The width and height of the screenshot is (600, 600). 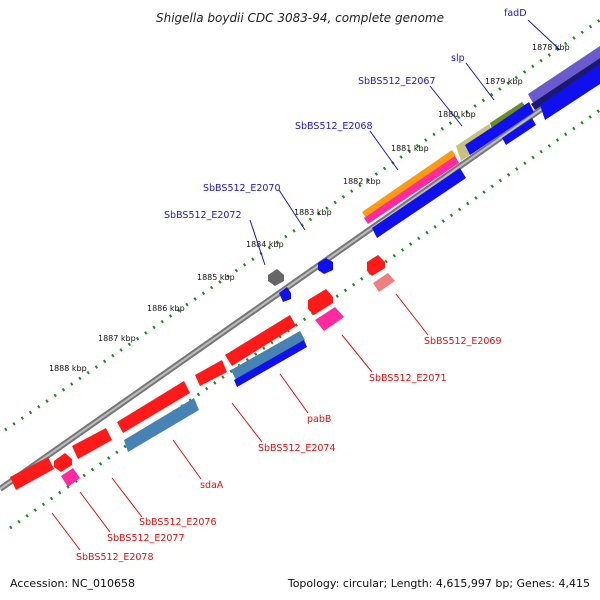 I want to click on feature-SbBS512_E2068-orange, so click(x=409, y=184).